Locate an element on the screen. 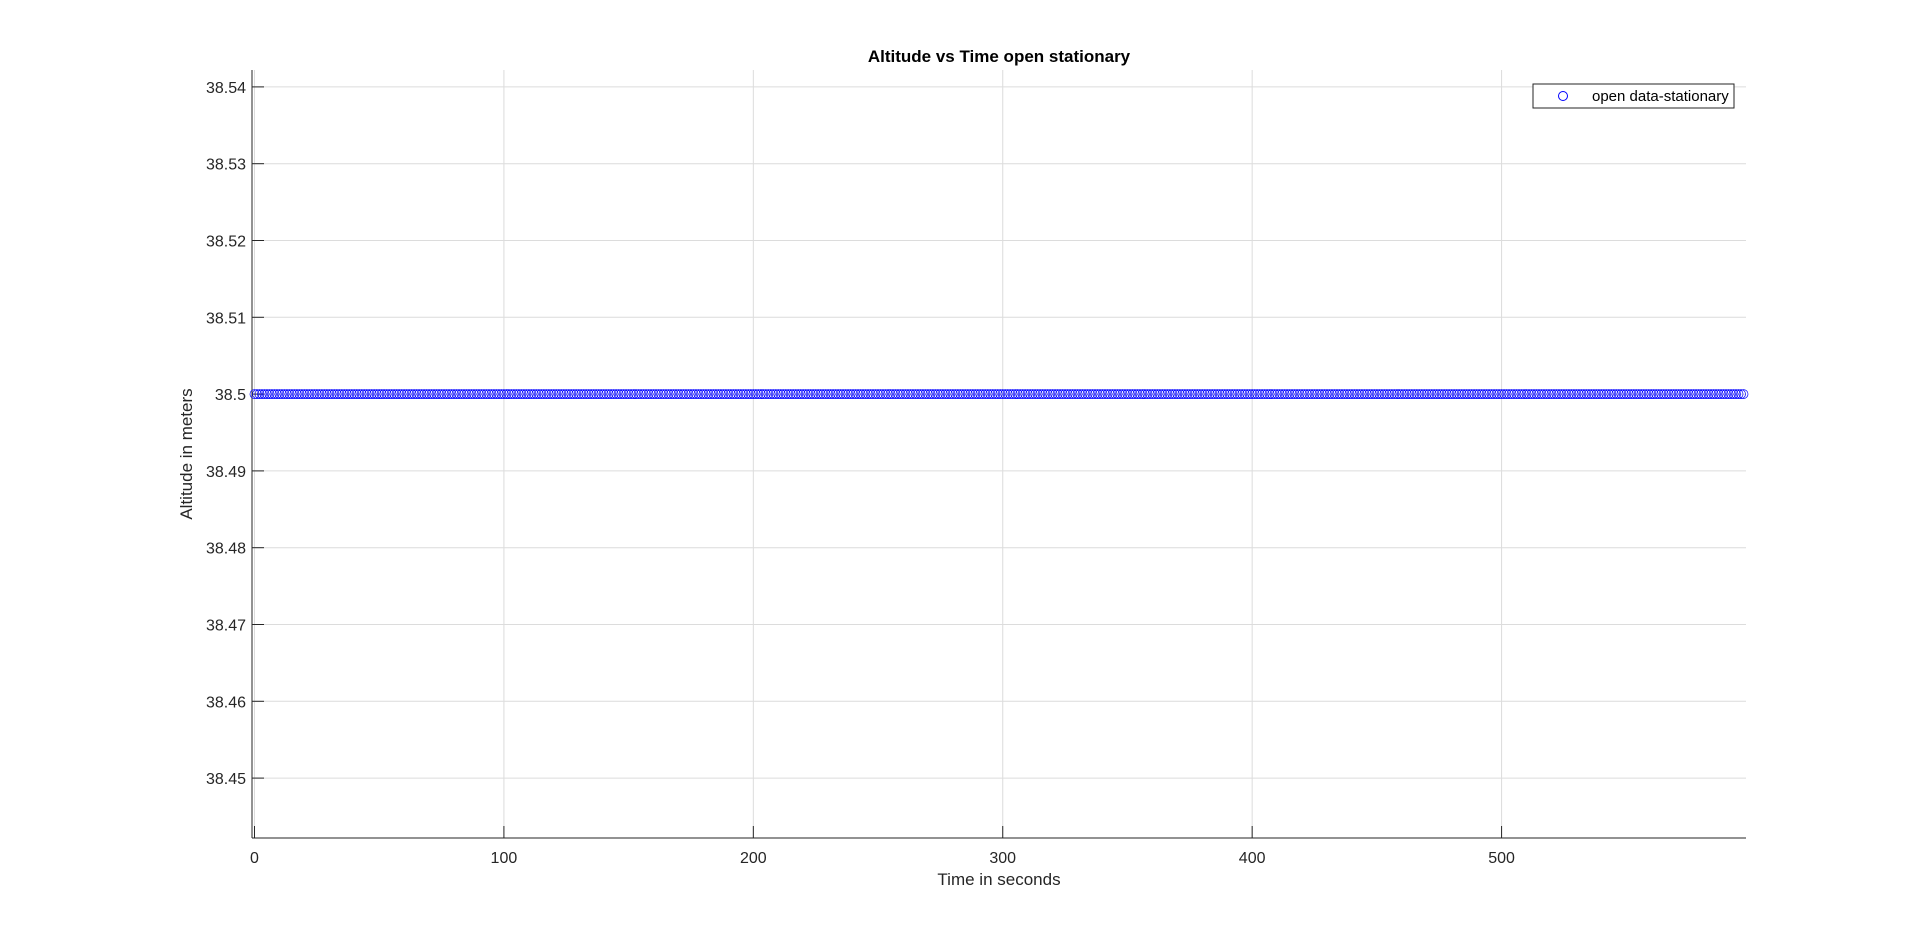 The image size is (1920, 936). y-tick-label: 38.52 is located at coordinates (226, 241).